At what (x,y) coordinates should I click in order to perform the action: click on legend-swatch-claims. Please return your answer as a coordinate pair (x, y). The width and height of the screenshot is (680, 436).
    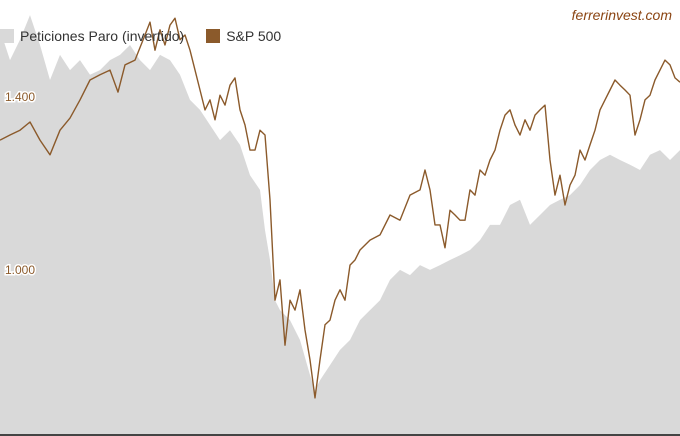
    Looking at the image, I should click on (7, 36).